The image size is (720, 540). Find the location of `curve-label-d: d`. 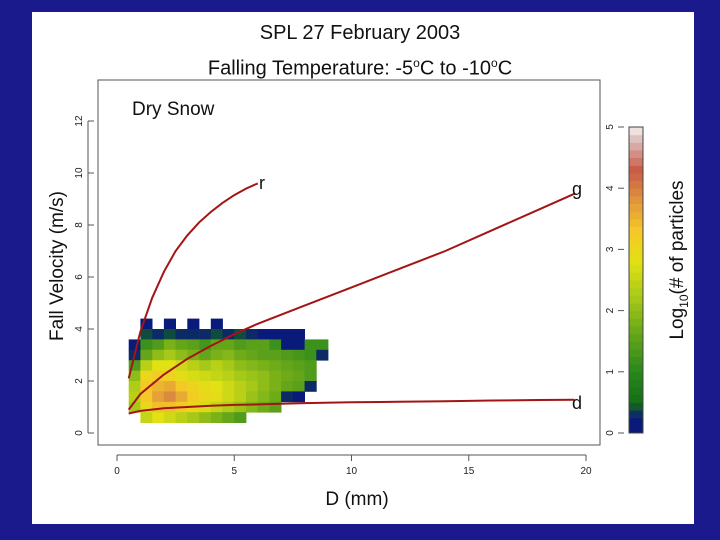

curve-label-d: d is located at coordinates (577, 403).